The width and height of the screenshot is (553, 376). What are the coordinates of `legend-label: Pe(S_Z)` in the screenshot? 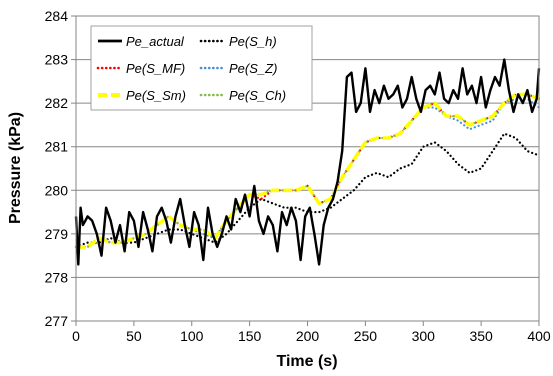 It's located at (253, 68).